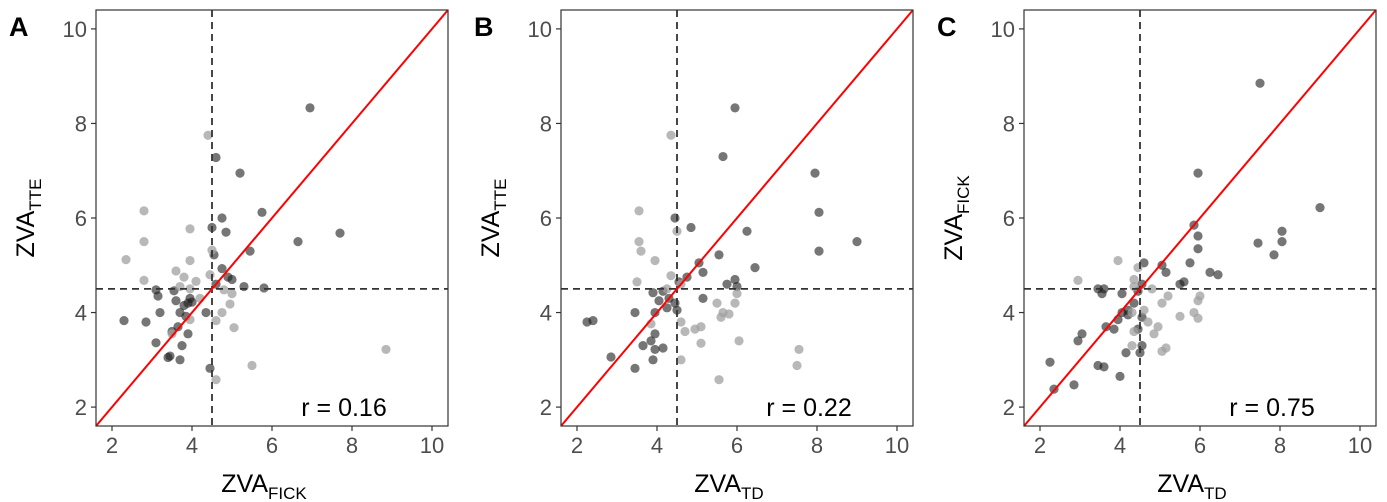  What do you see at coordinates (192, 445) in the screenshot?
I see `x-tick-label: 4` at bounding box center [192, 445].